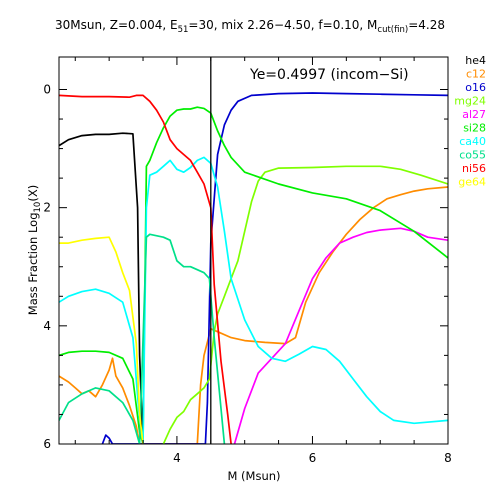  Describe the element at coordinates (47, 444) in the screenshot. I see `y-tick-label: 6` at that location.